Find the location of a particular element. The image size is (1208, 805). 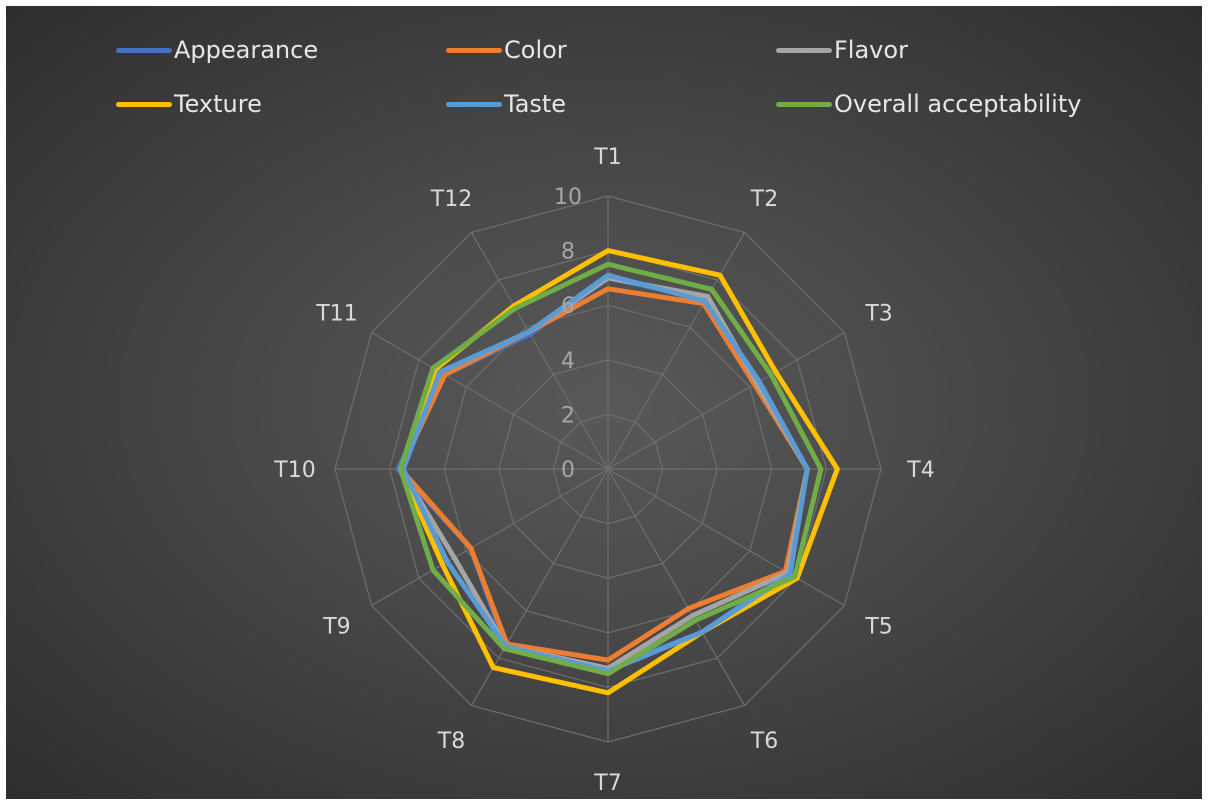

legend-item-taste: Taste is located at coordinates (506, 104).